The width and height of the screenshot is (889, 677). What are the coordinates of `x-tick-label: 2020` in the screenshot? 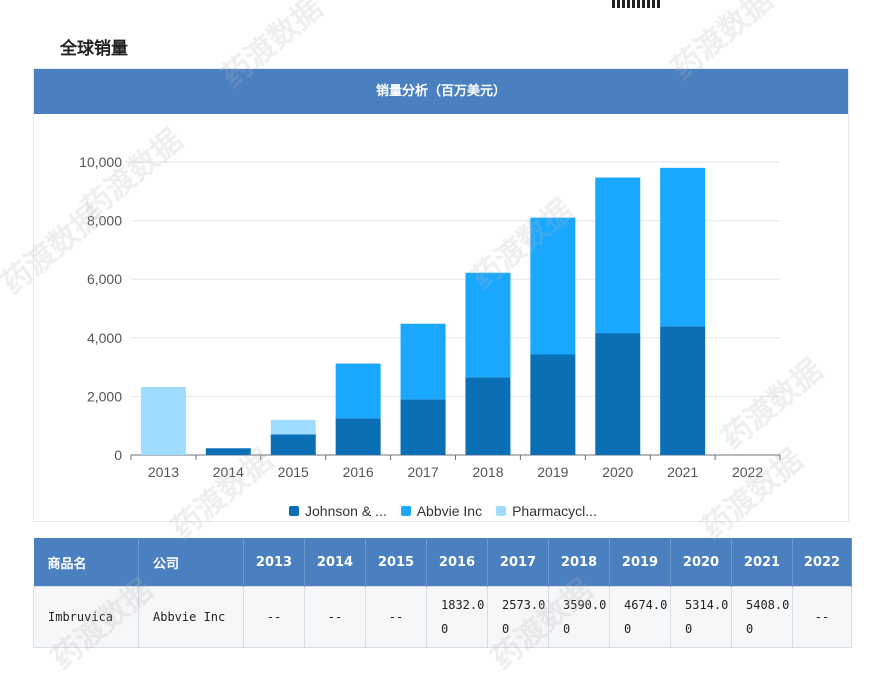 It's located at (617, 472).